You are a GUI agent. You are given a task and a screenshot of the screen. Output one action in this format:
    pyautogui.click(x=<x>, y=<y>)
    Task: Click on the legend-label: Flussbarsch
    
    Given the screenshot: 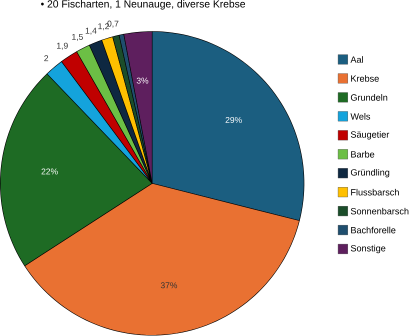 What is the action you would take?
    pyautogui.click(x=375, y=192)
    